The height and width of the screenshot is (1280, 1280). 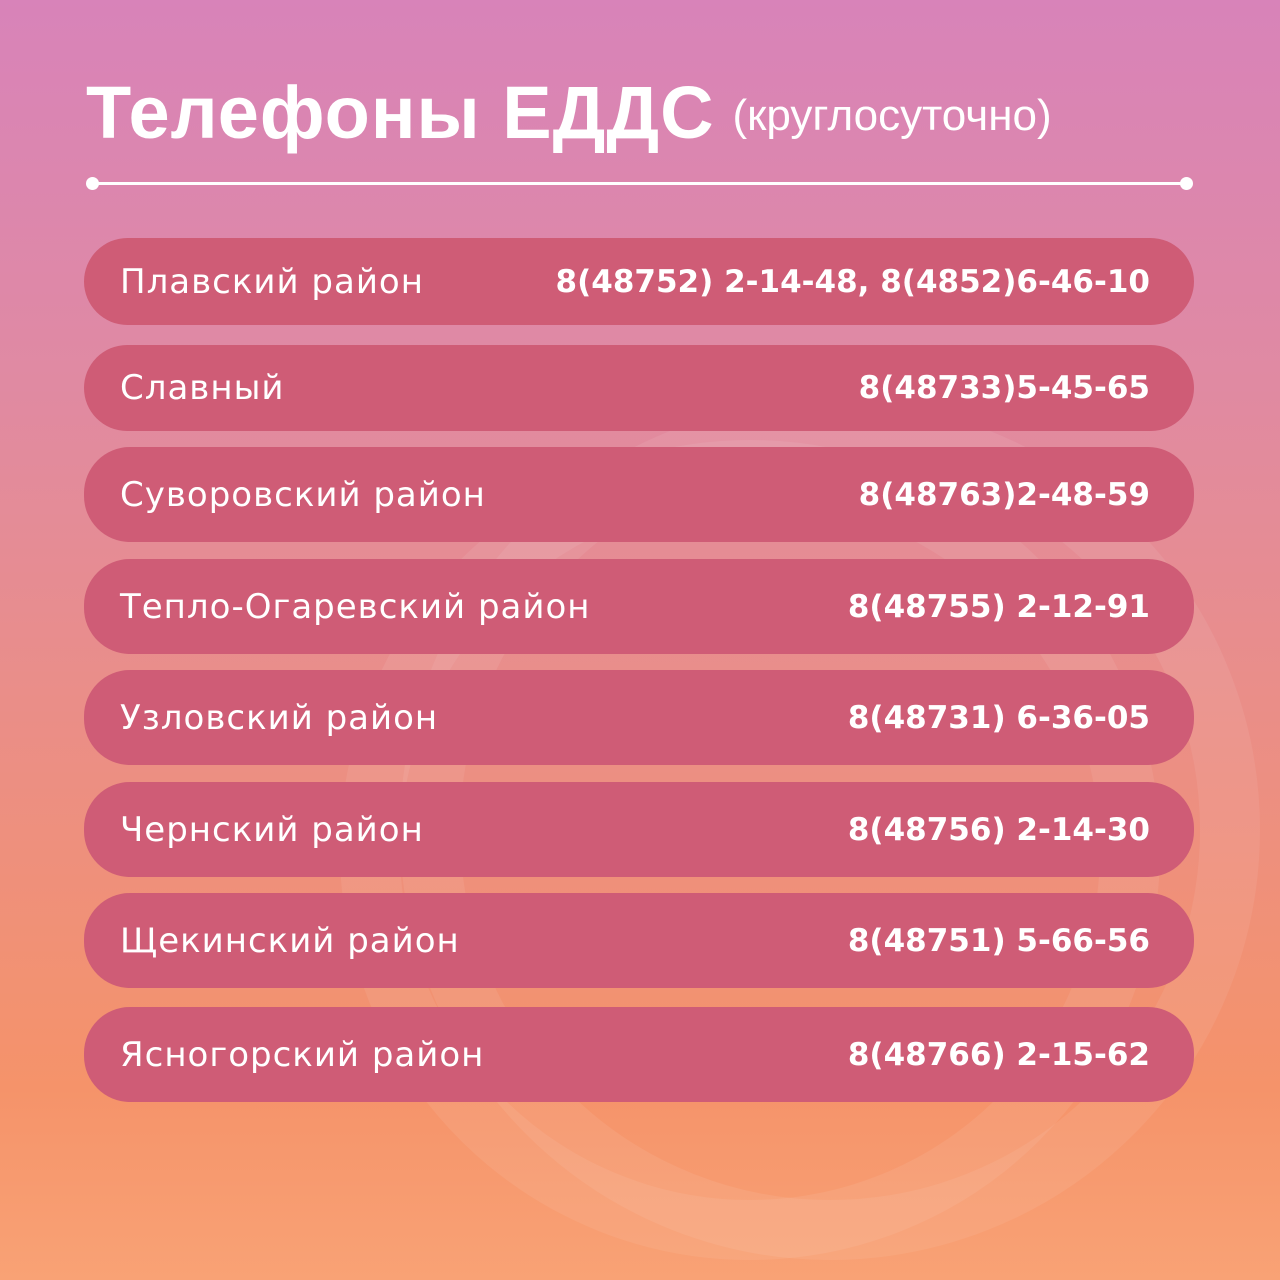 What do you see at coordinates (1004, 494) in the screenshot?
I see `phone-number: 8(48763)2-48-59` at bounding box center [1004, 494].